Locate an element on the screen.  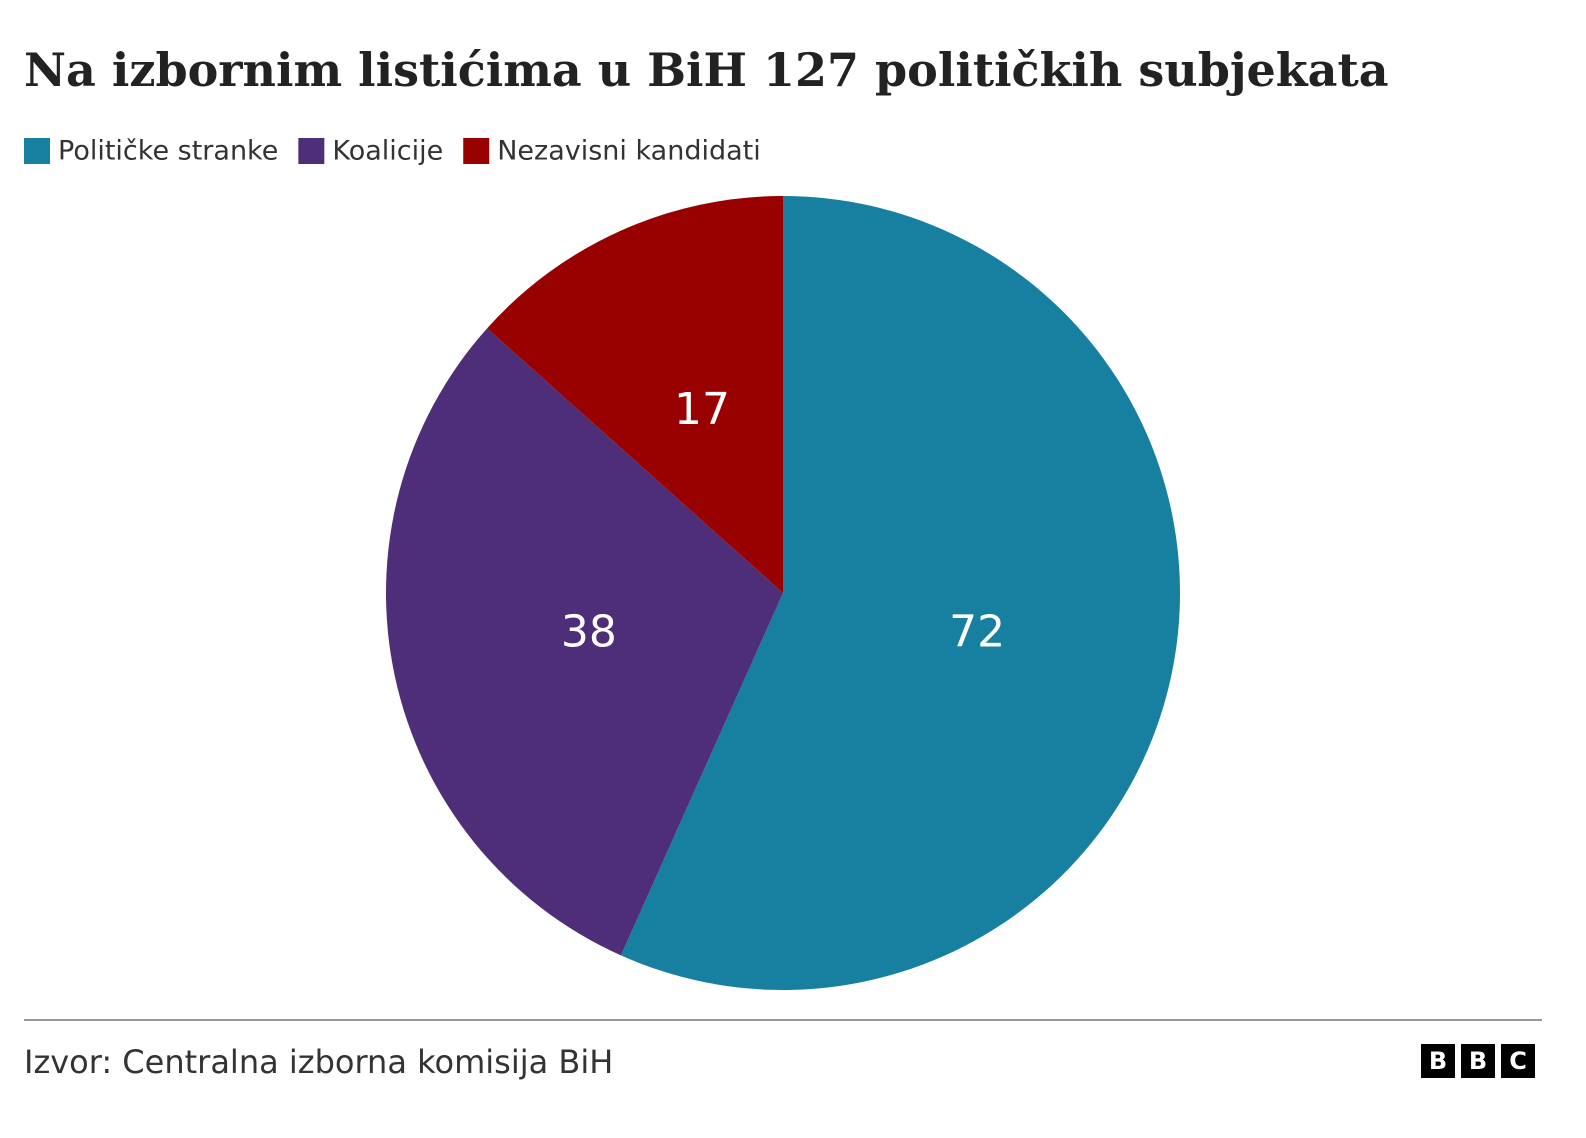
legend-label: Političke stranke is located at coordinates (168, 151).